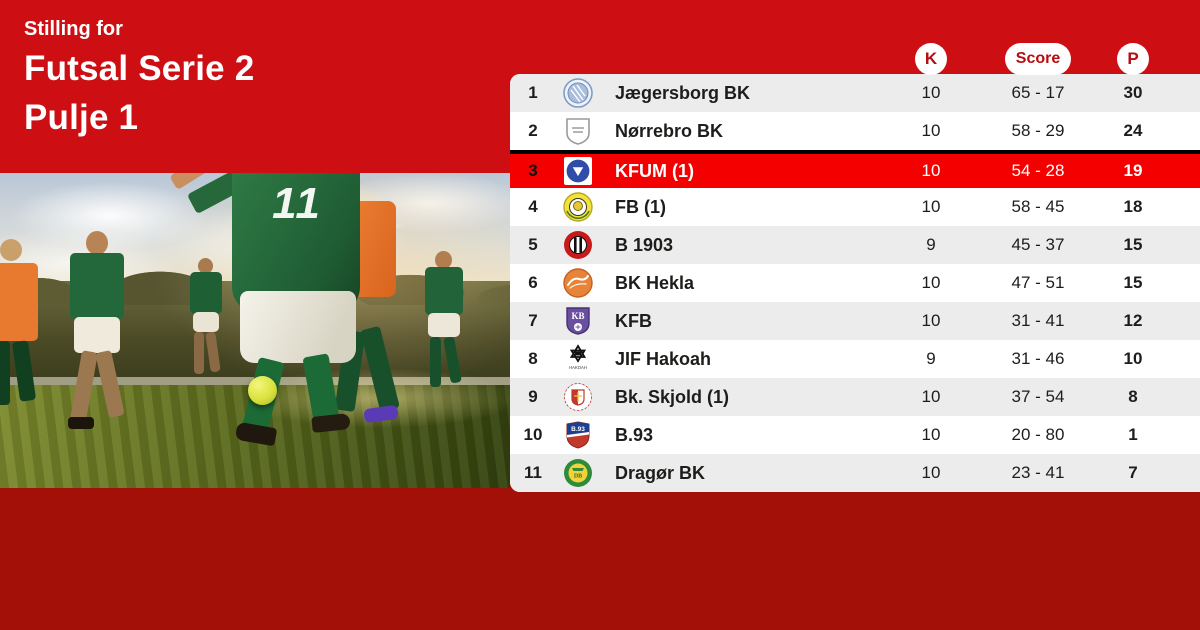  What do you see at coordinates (533, 282) in the screenshot?
I see `rank: 6` at bounding box center [533, 282].